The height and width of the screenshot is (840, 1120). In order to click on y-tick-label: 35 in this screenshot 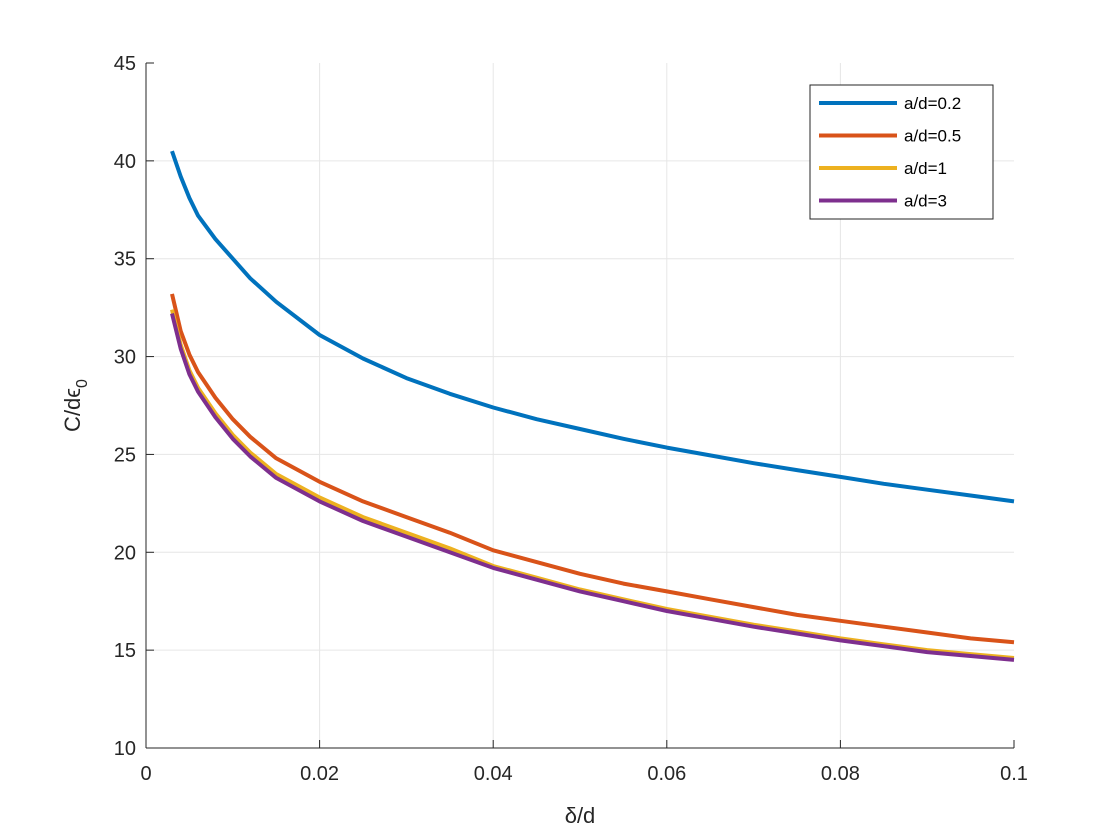, I will do `click(125, 260)`.